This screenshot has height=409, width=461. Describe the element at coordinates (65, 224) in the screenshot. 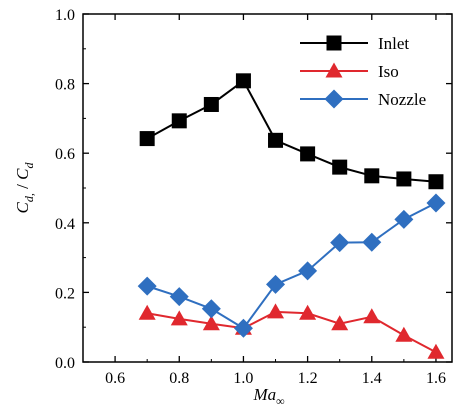

I see `y-tick-label: 0.4` at that location.